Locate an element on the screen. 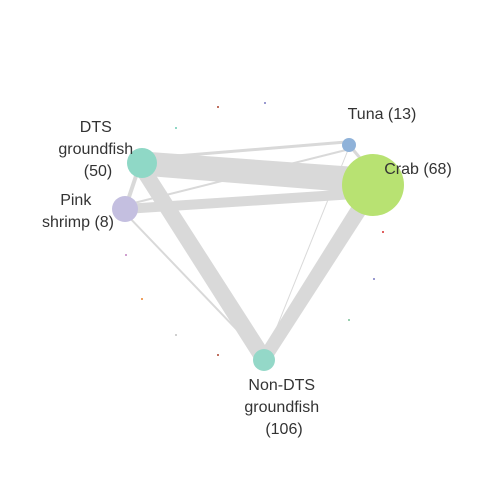 This screenshot has width=480, height=480. node-pink-shrimp is located at coordinates (125, 209).